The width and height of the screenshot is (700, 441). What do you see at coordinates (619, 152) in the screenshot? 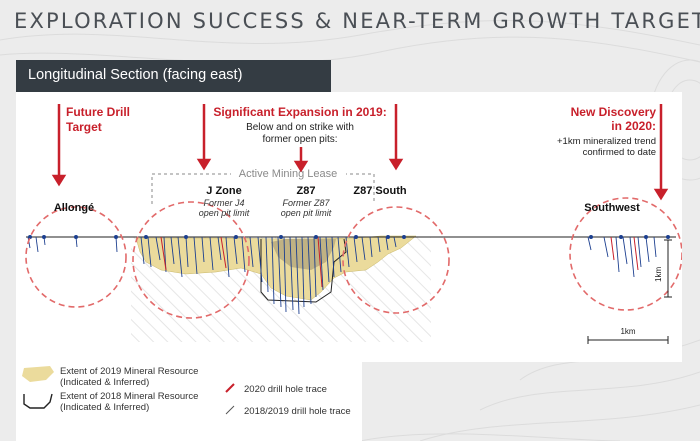
I see `discovery-sub-line2: confirmed to date` at bounding box center [619, 152].